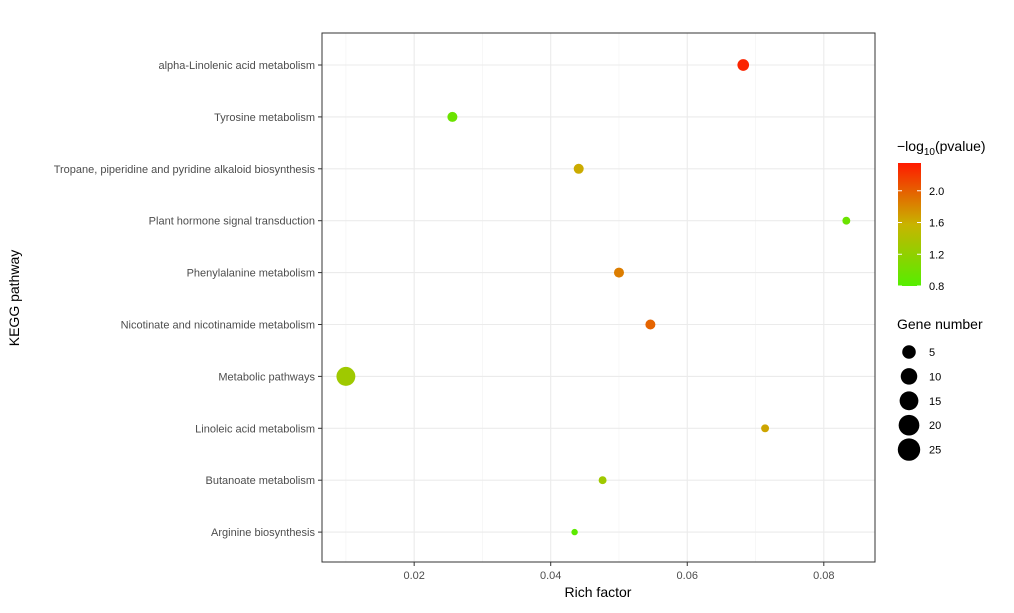  Describe the element at coordinates (619, 572) in the screenshot. I see `x-axis: 0.02 0.04 0.06 0.08` at that location.